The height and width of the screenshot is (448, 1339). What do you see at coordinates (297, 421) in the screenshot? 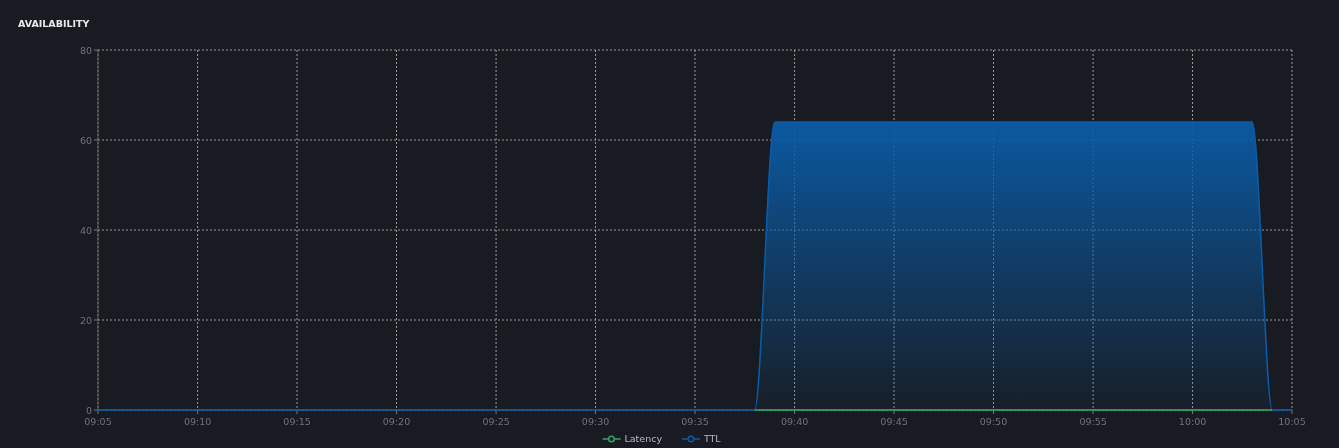
I see `x-tick-label: 09:15` at bounding box center [297, 421].